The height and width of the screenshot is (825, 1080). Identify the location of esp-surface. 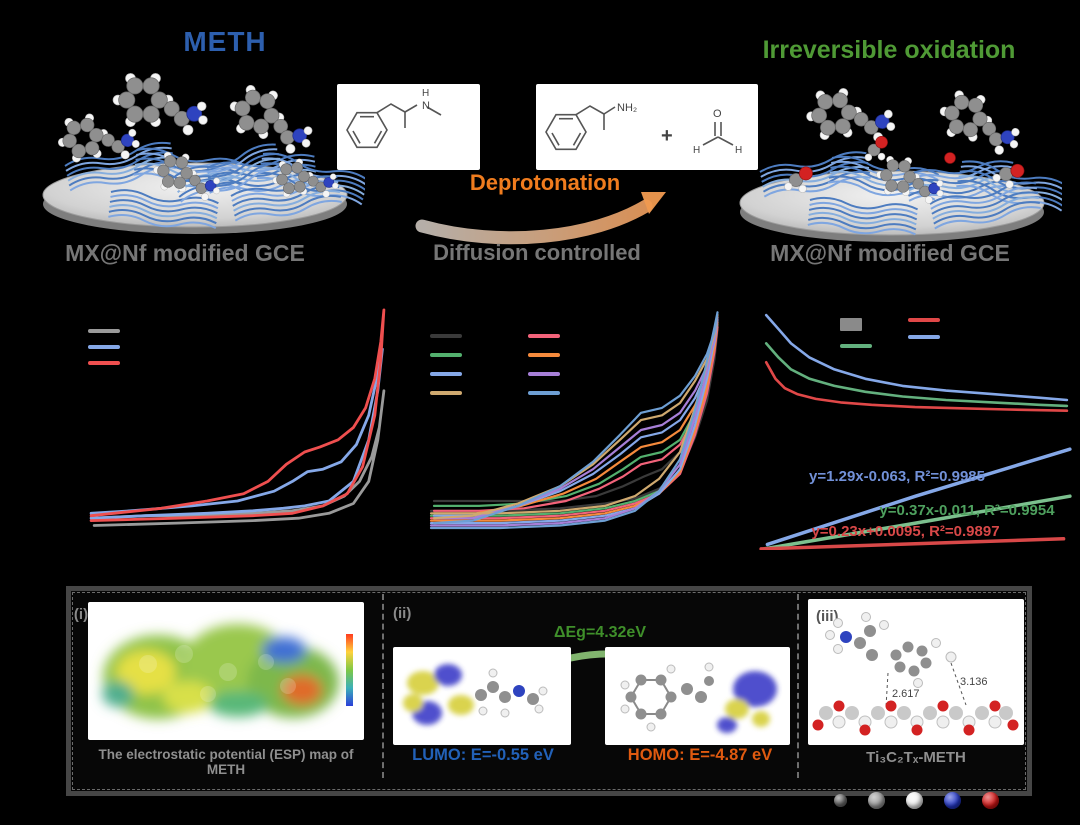
(220, 671).